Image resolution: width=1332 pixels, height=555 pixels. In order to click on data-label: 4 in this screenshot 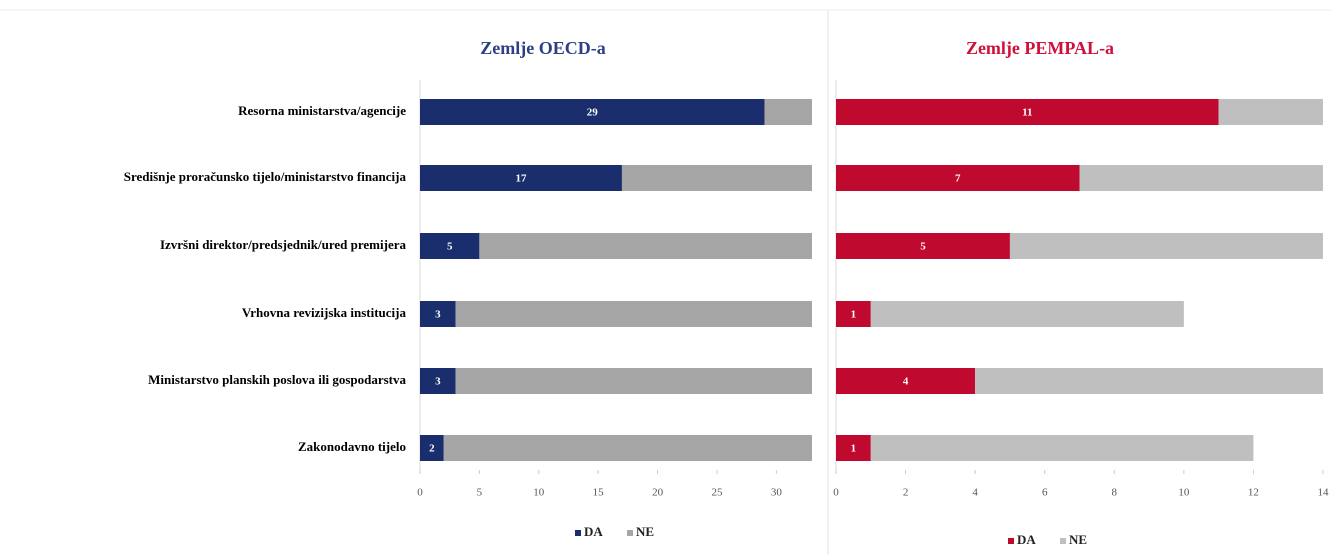, I will do `click(906, 382)`.